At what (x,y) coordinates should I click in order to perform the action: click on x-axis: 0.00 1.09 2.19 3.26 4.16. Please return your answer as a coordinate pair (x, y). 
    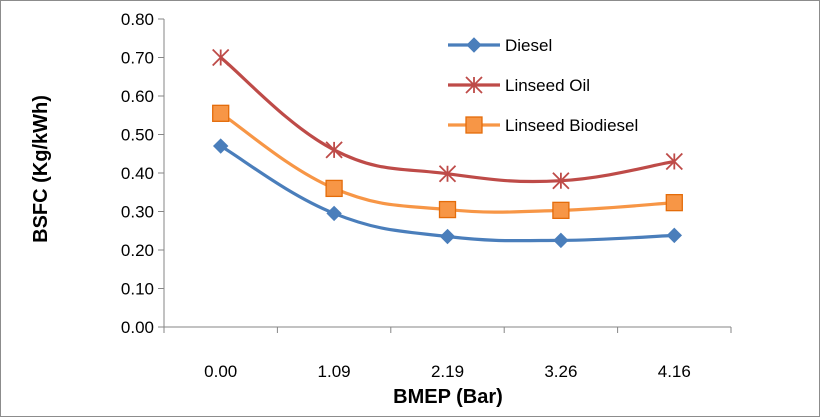
    Looking at the image, I should click on (447, 353).